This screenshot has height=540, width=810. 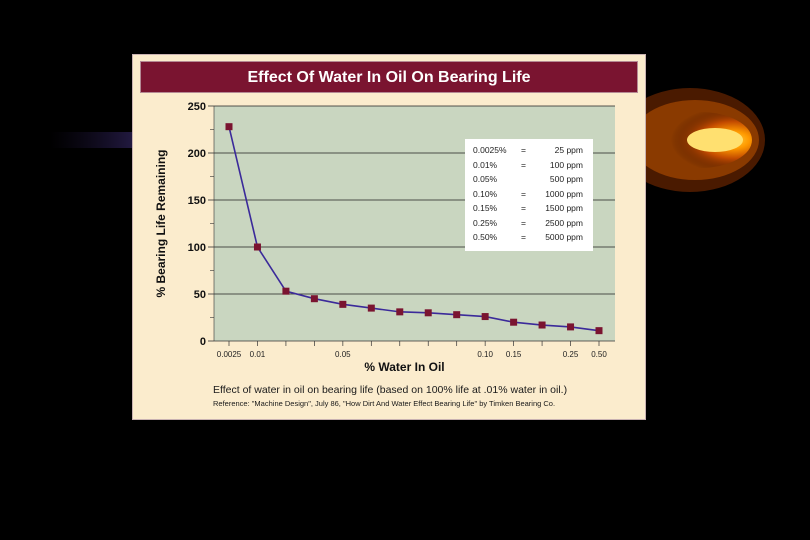 What do you see at coordinates (485, 179) in the screenshot?
I see `legend-pct: 0.05%` at bounding box center [485, 179].